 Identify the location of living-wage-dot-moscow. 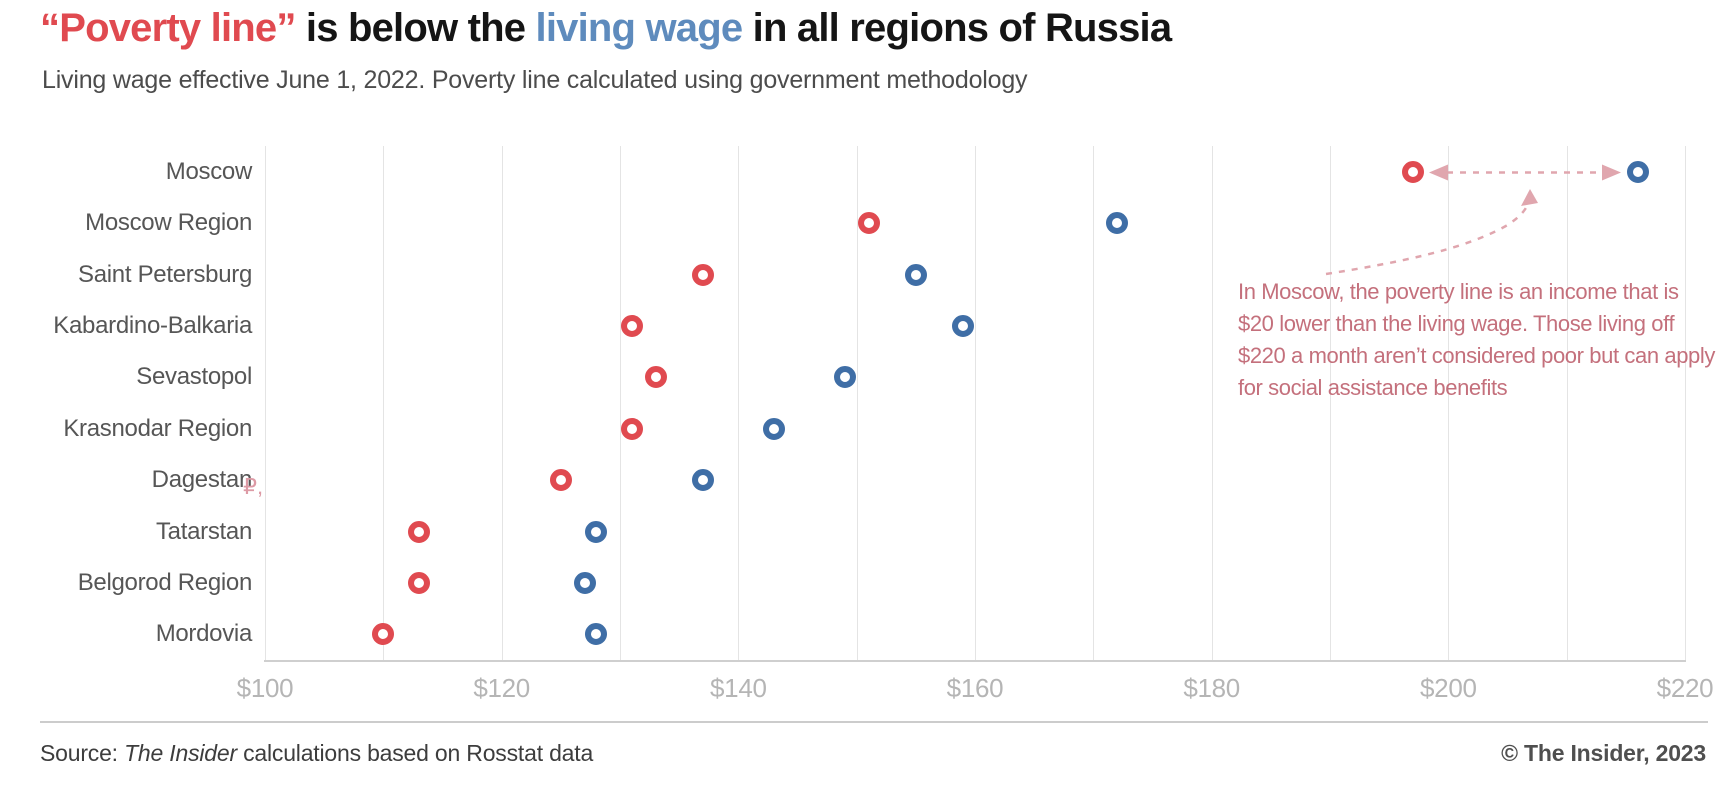
(1637, 171).